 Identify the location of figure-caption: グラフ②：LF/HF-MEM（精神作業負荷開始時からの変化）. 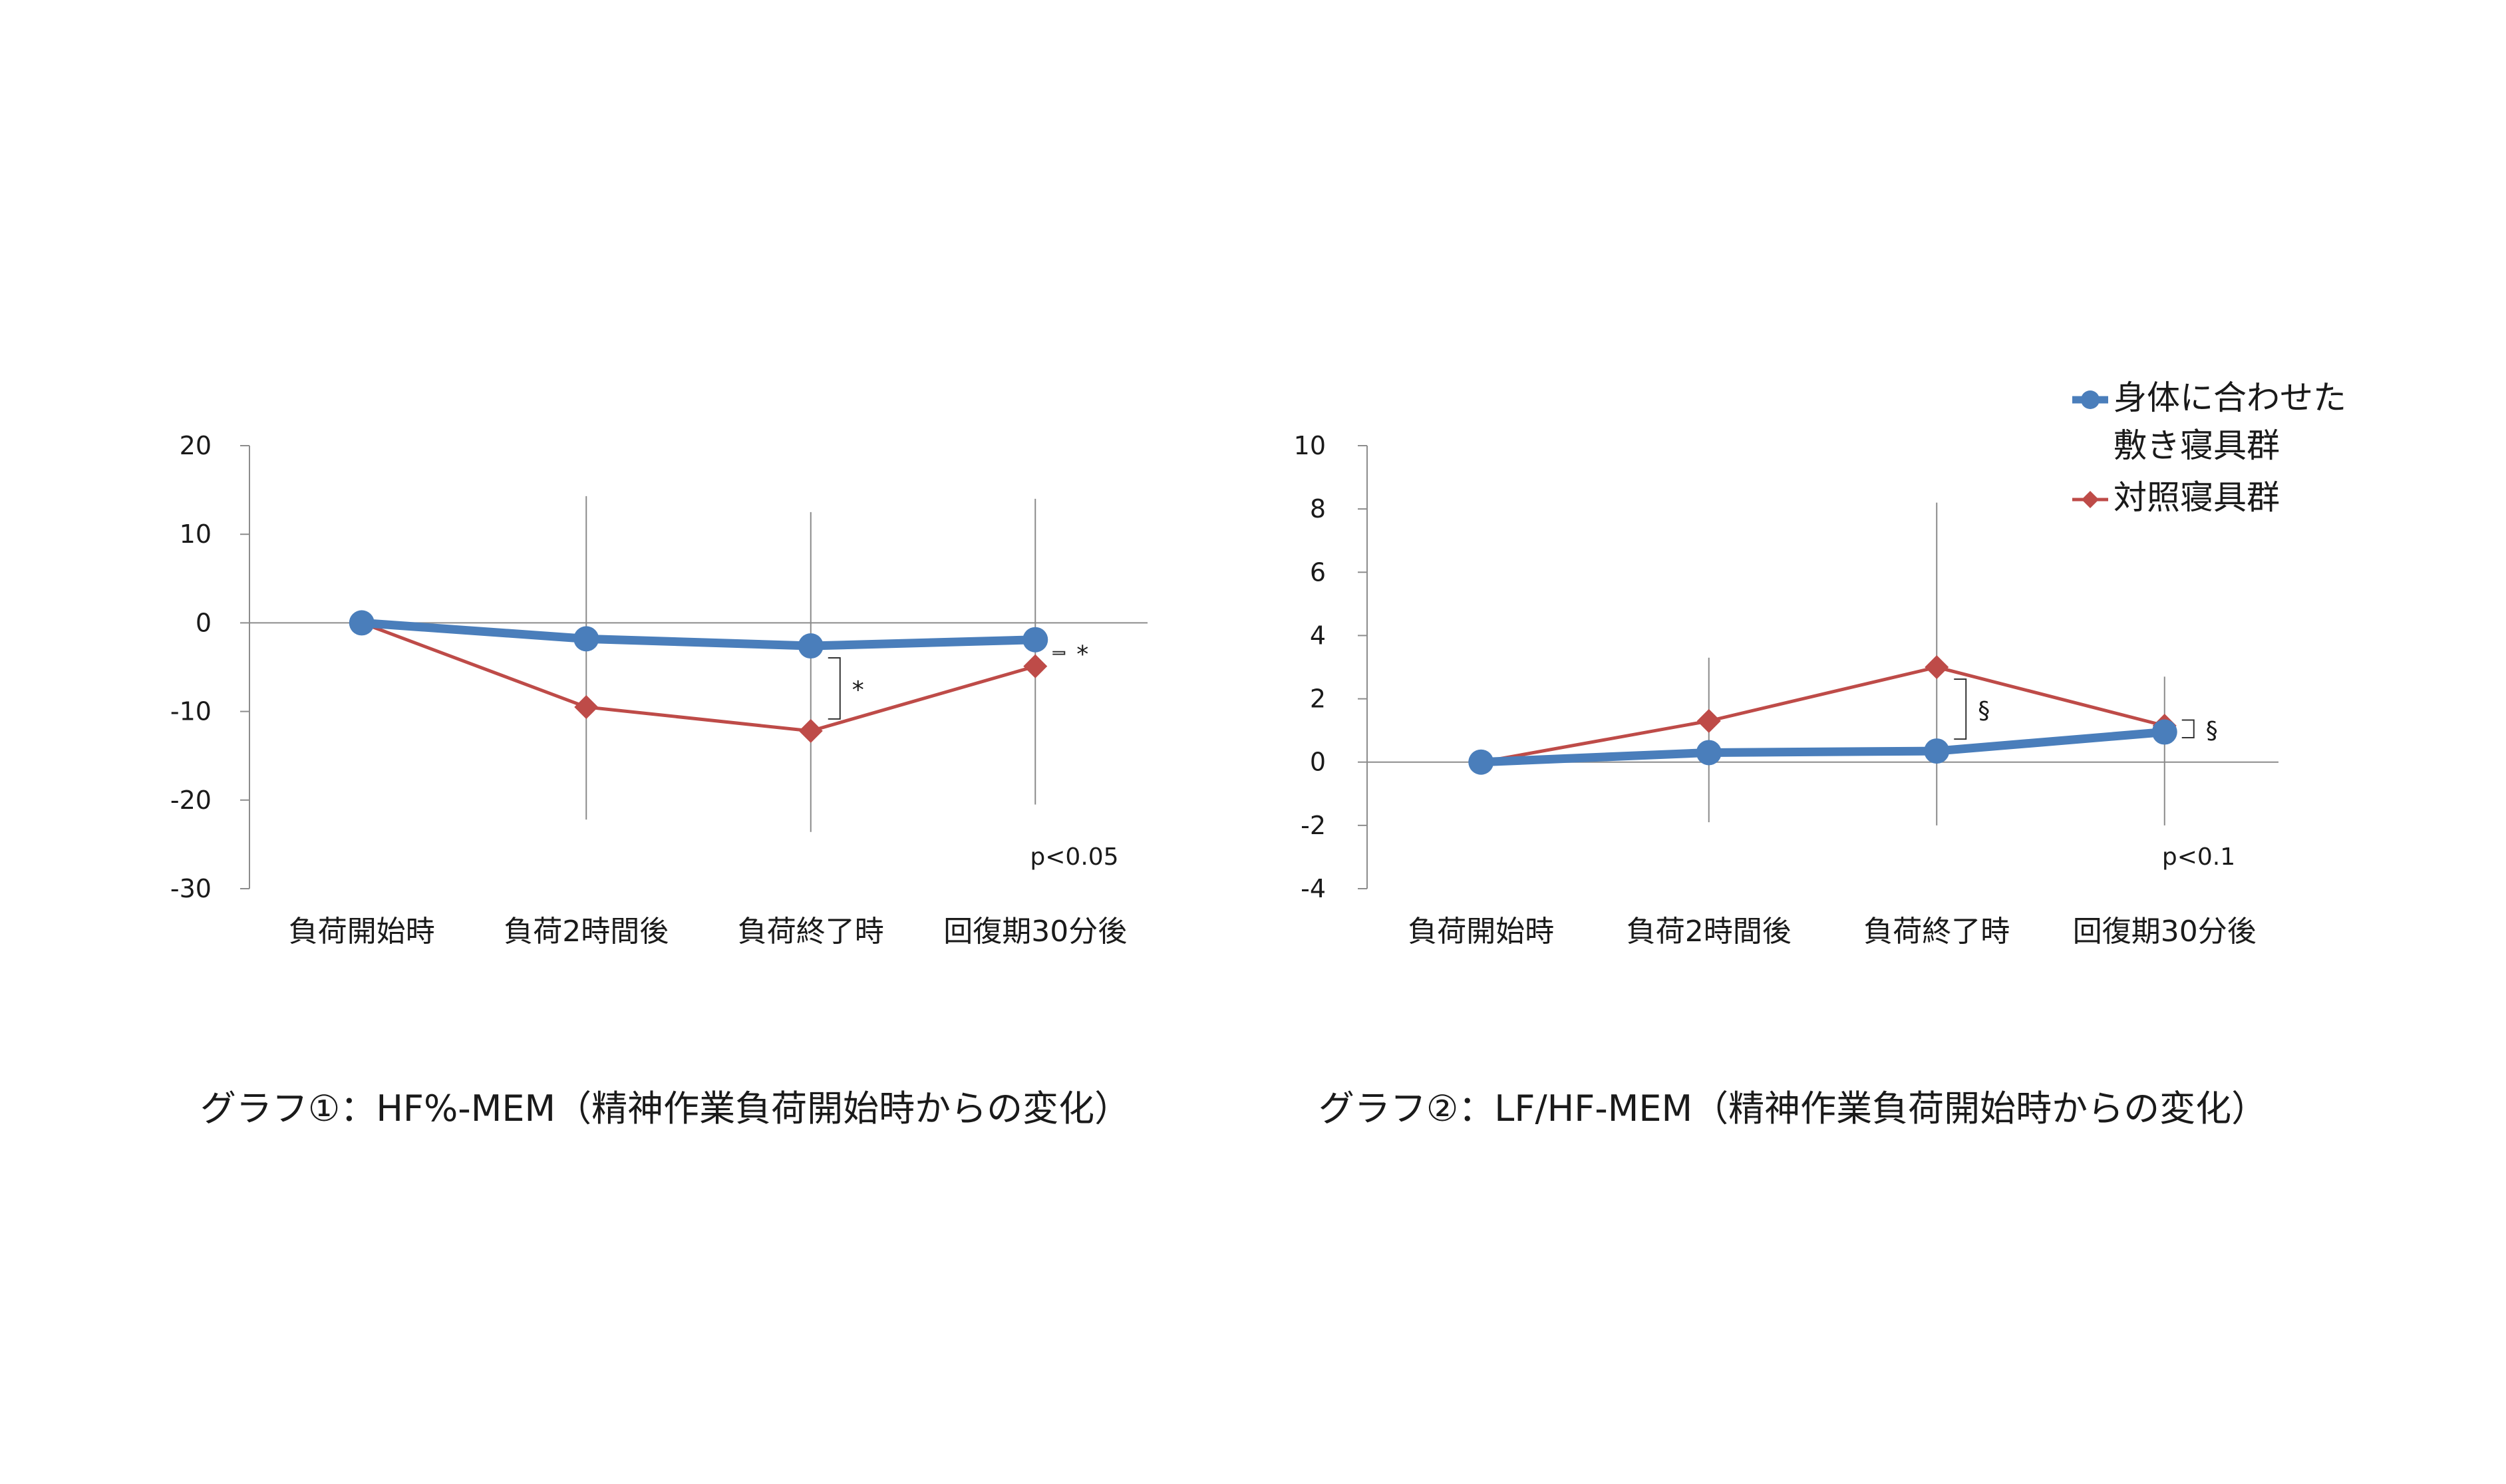
(1793, 1108).